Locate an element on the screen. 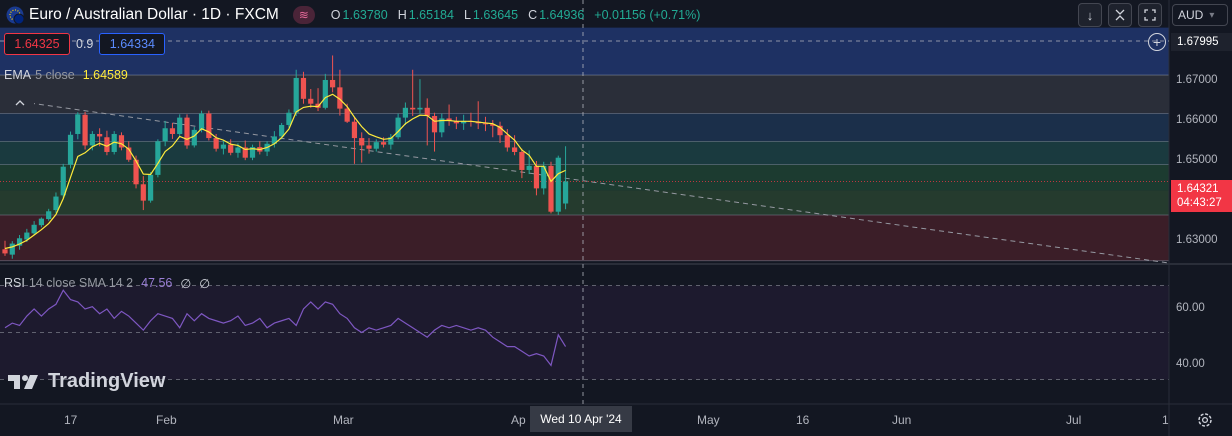  fullscreen-icon is located at coordinates (1150, 15).